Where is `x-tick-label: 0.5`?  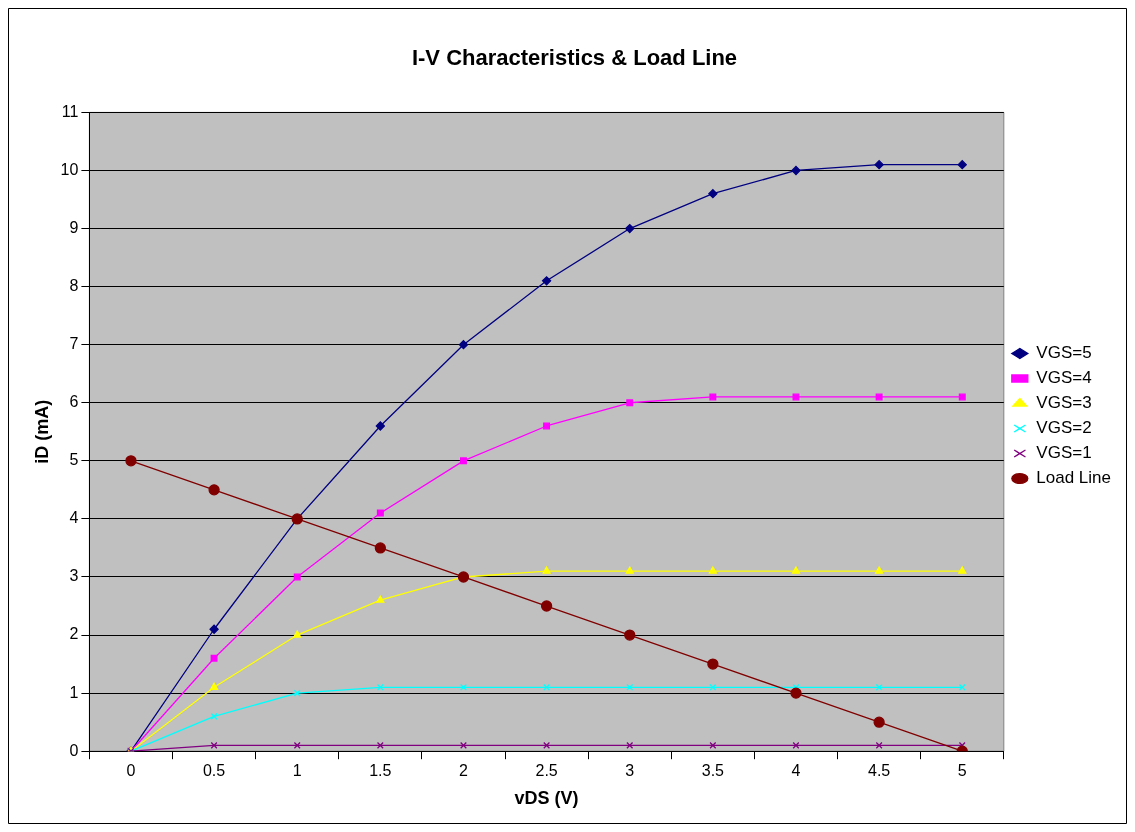 x-tick-label: 0.5 is located at coordinates (214, 771).